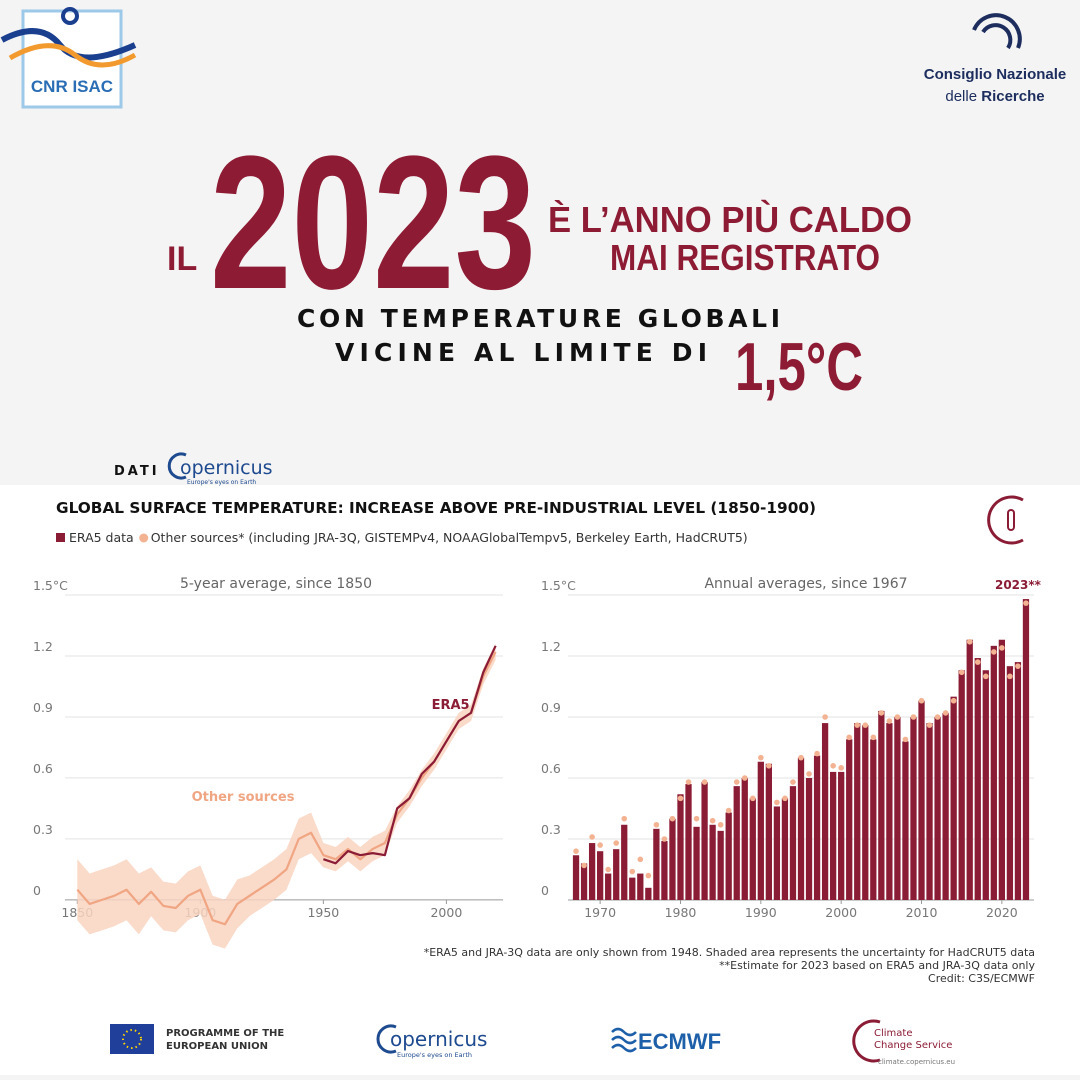 The width and height of the screenshot is (1080, 1080). Describe the element at coordinates (600, 912) in the screenshot. I see `x-tick-label: 1970` at that location.